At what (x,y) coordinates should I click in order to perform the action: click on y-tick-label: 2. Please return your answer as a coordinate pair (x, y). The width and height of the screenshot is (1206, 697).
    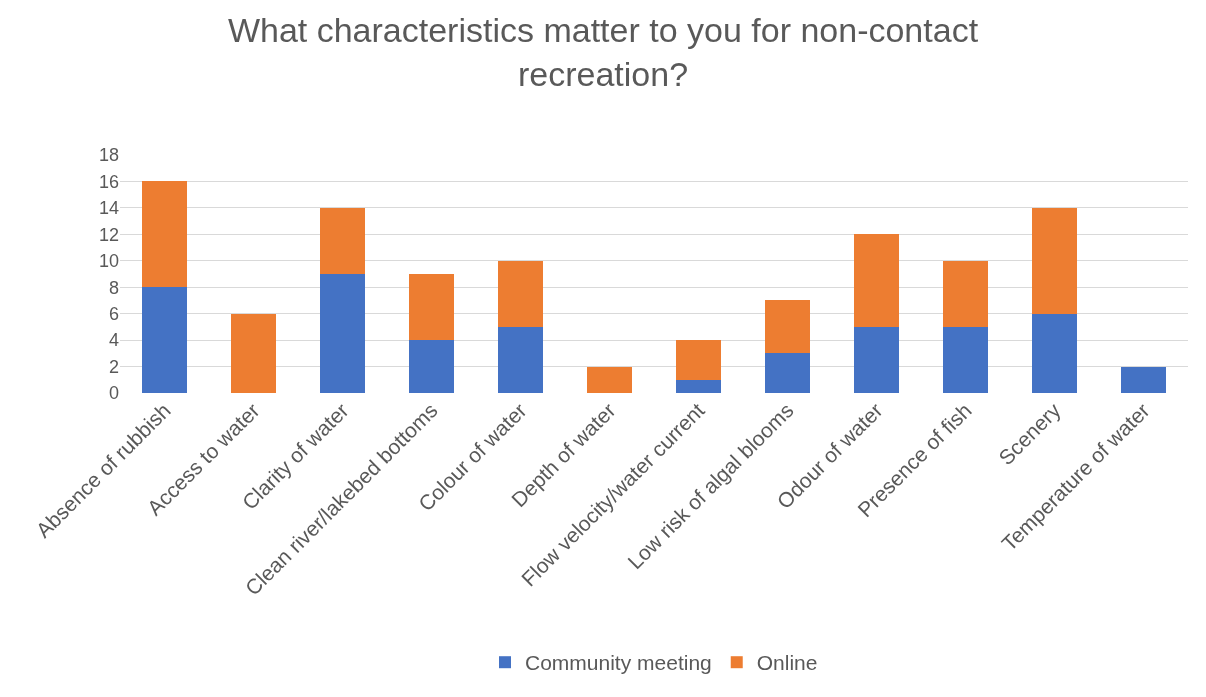
    Looking at the image, I should click on (113, 366).